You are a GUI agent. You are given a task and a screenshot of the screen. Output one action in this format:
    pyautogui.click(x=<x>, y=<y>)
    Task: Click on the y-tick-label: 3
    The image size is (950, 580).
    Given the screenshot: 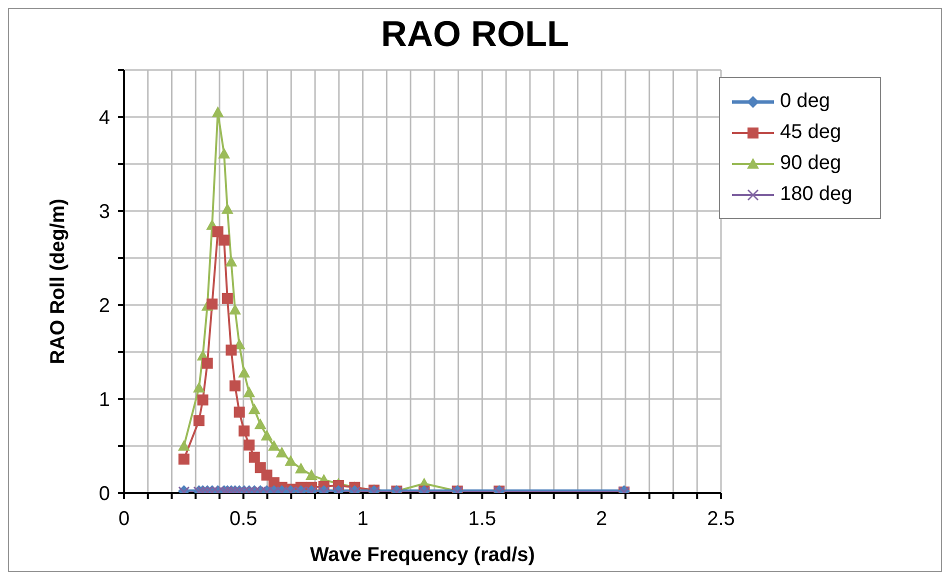 What is the action you would take?
    pyautogui.click(x=104, y=212)
    